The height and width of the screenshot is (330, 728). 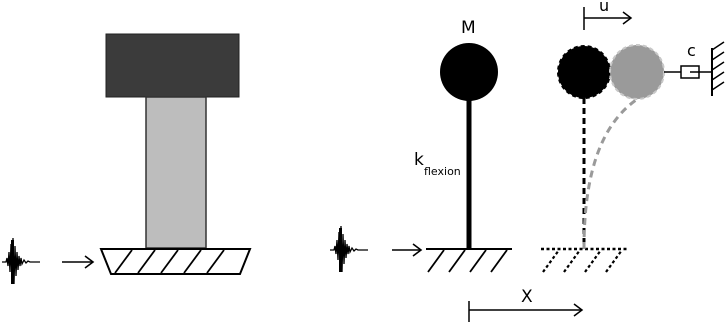 What do you see at coordinates (468, 28) in the screenshot?
I see `mass-label: M` at bounding box center [468, 28].